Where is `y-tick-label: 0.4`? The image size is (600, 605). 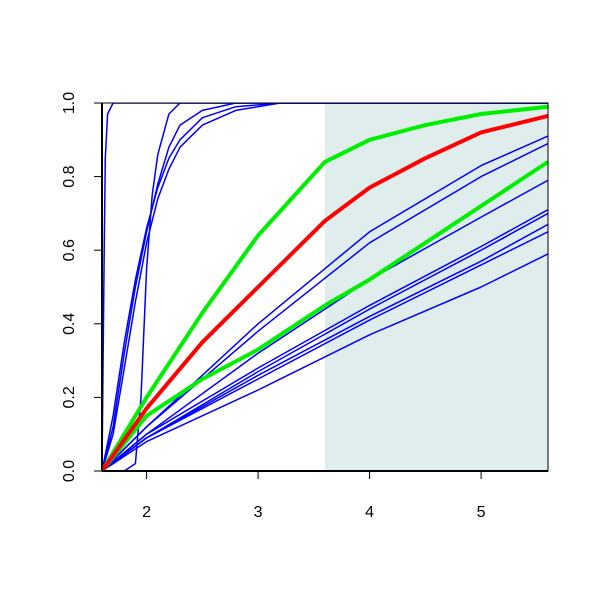 y-tick-label: 0.4 is located at coordinates (69, 324).